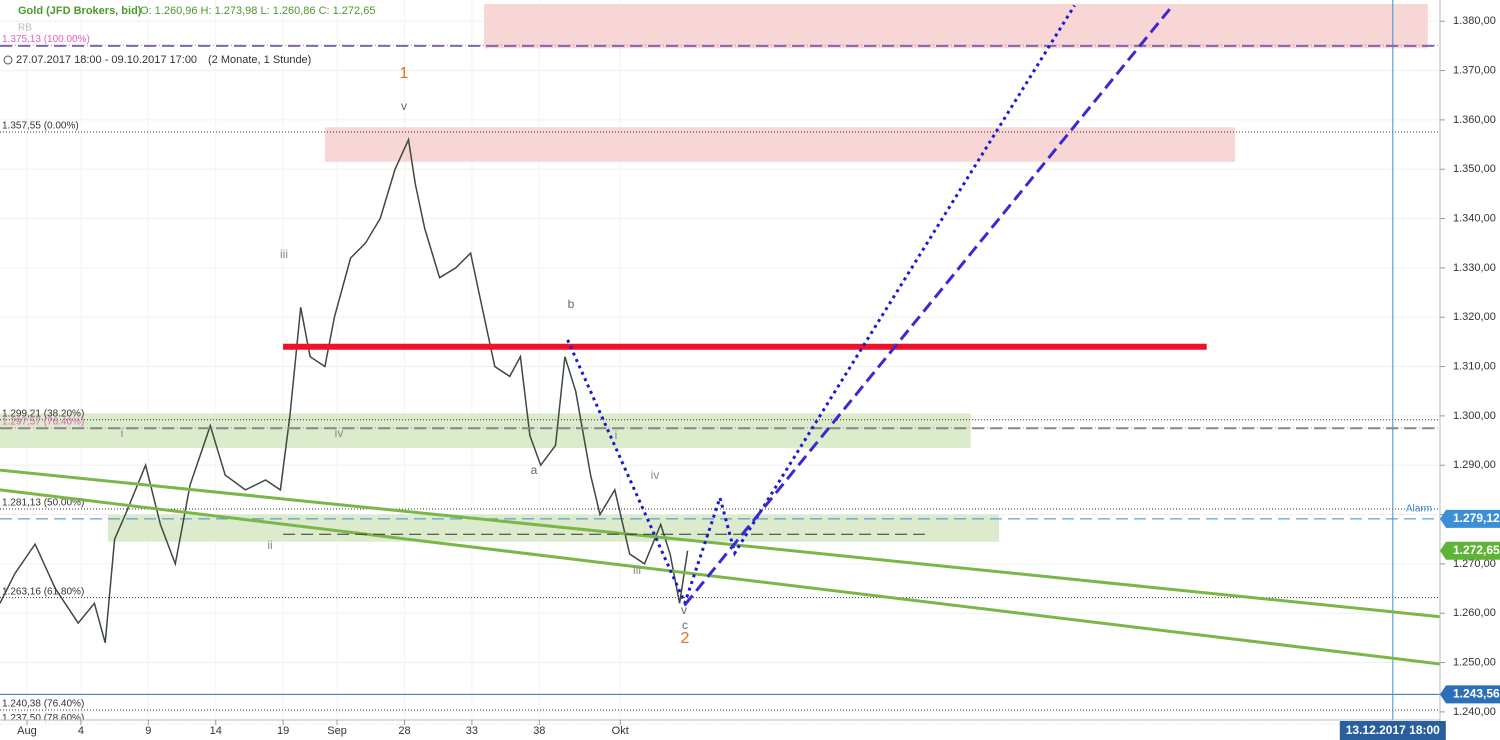 Image resolution: width=1500 pixels, height=740 pixels. Describe the element at coordinates (1474, 613) in the screenshot. I see `y-tick-label: 1.260,00` at that location.